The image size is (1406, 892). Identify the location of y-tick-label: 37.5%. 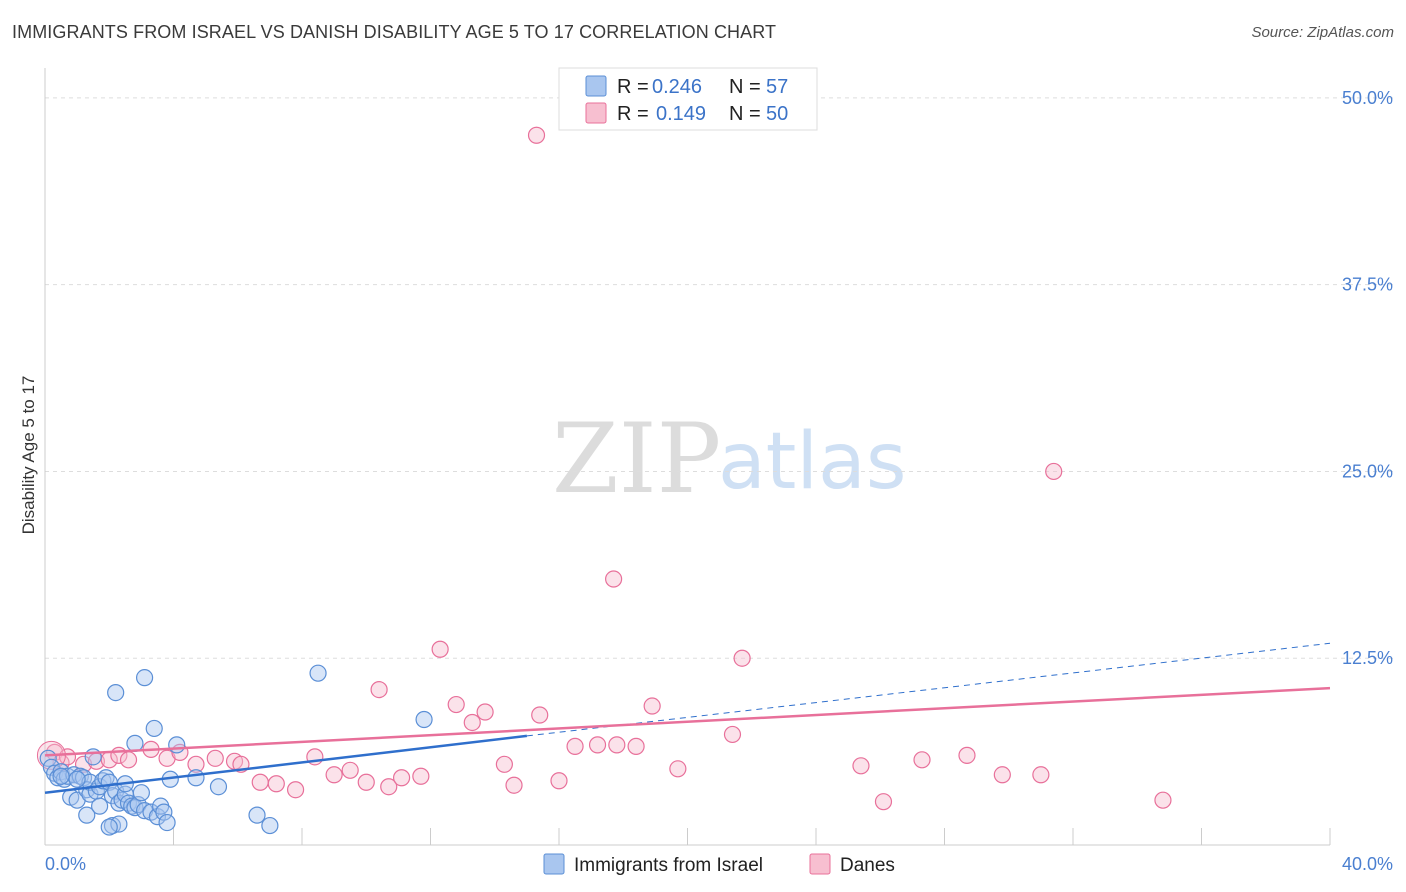
(1367, 285).